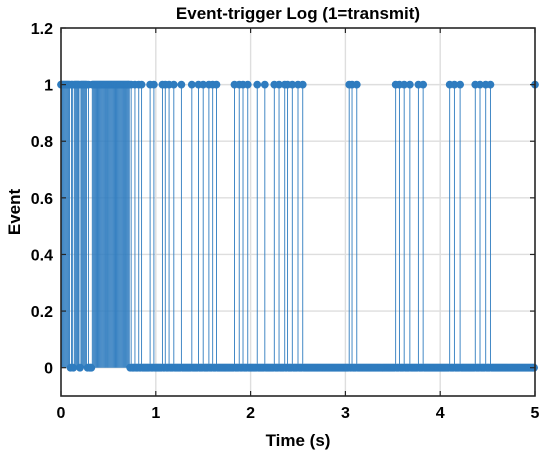  What do you see at coordinates (155, 413) in the screenshot?
I see `x-tick-label: 1` at bounding box center [155, 413].